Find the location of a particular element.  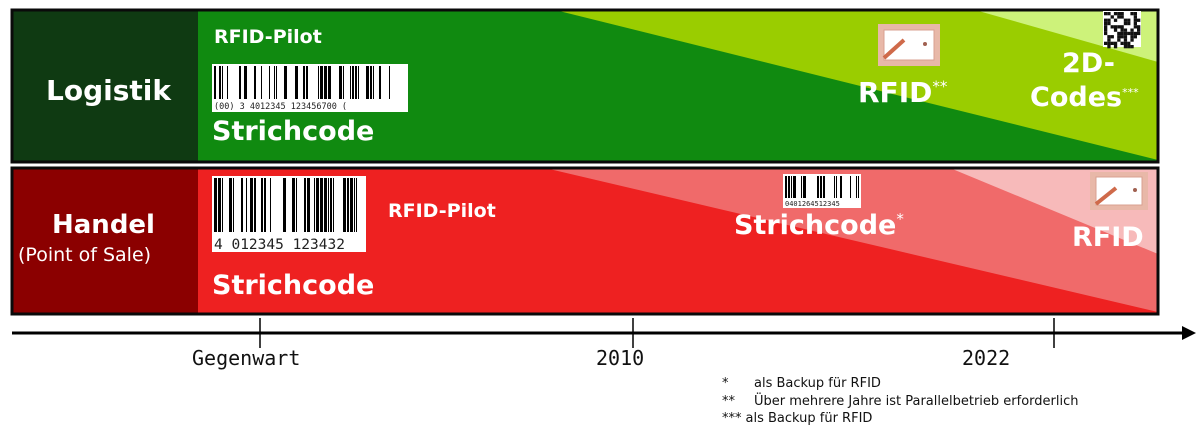

handel-rfid-tag-icon is located at coordinates (1119, 191).